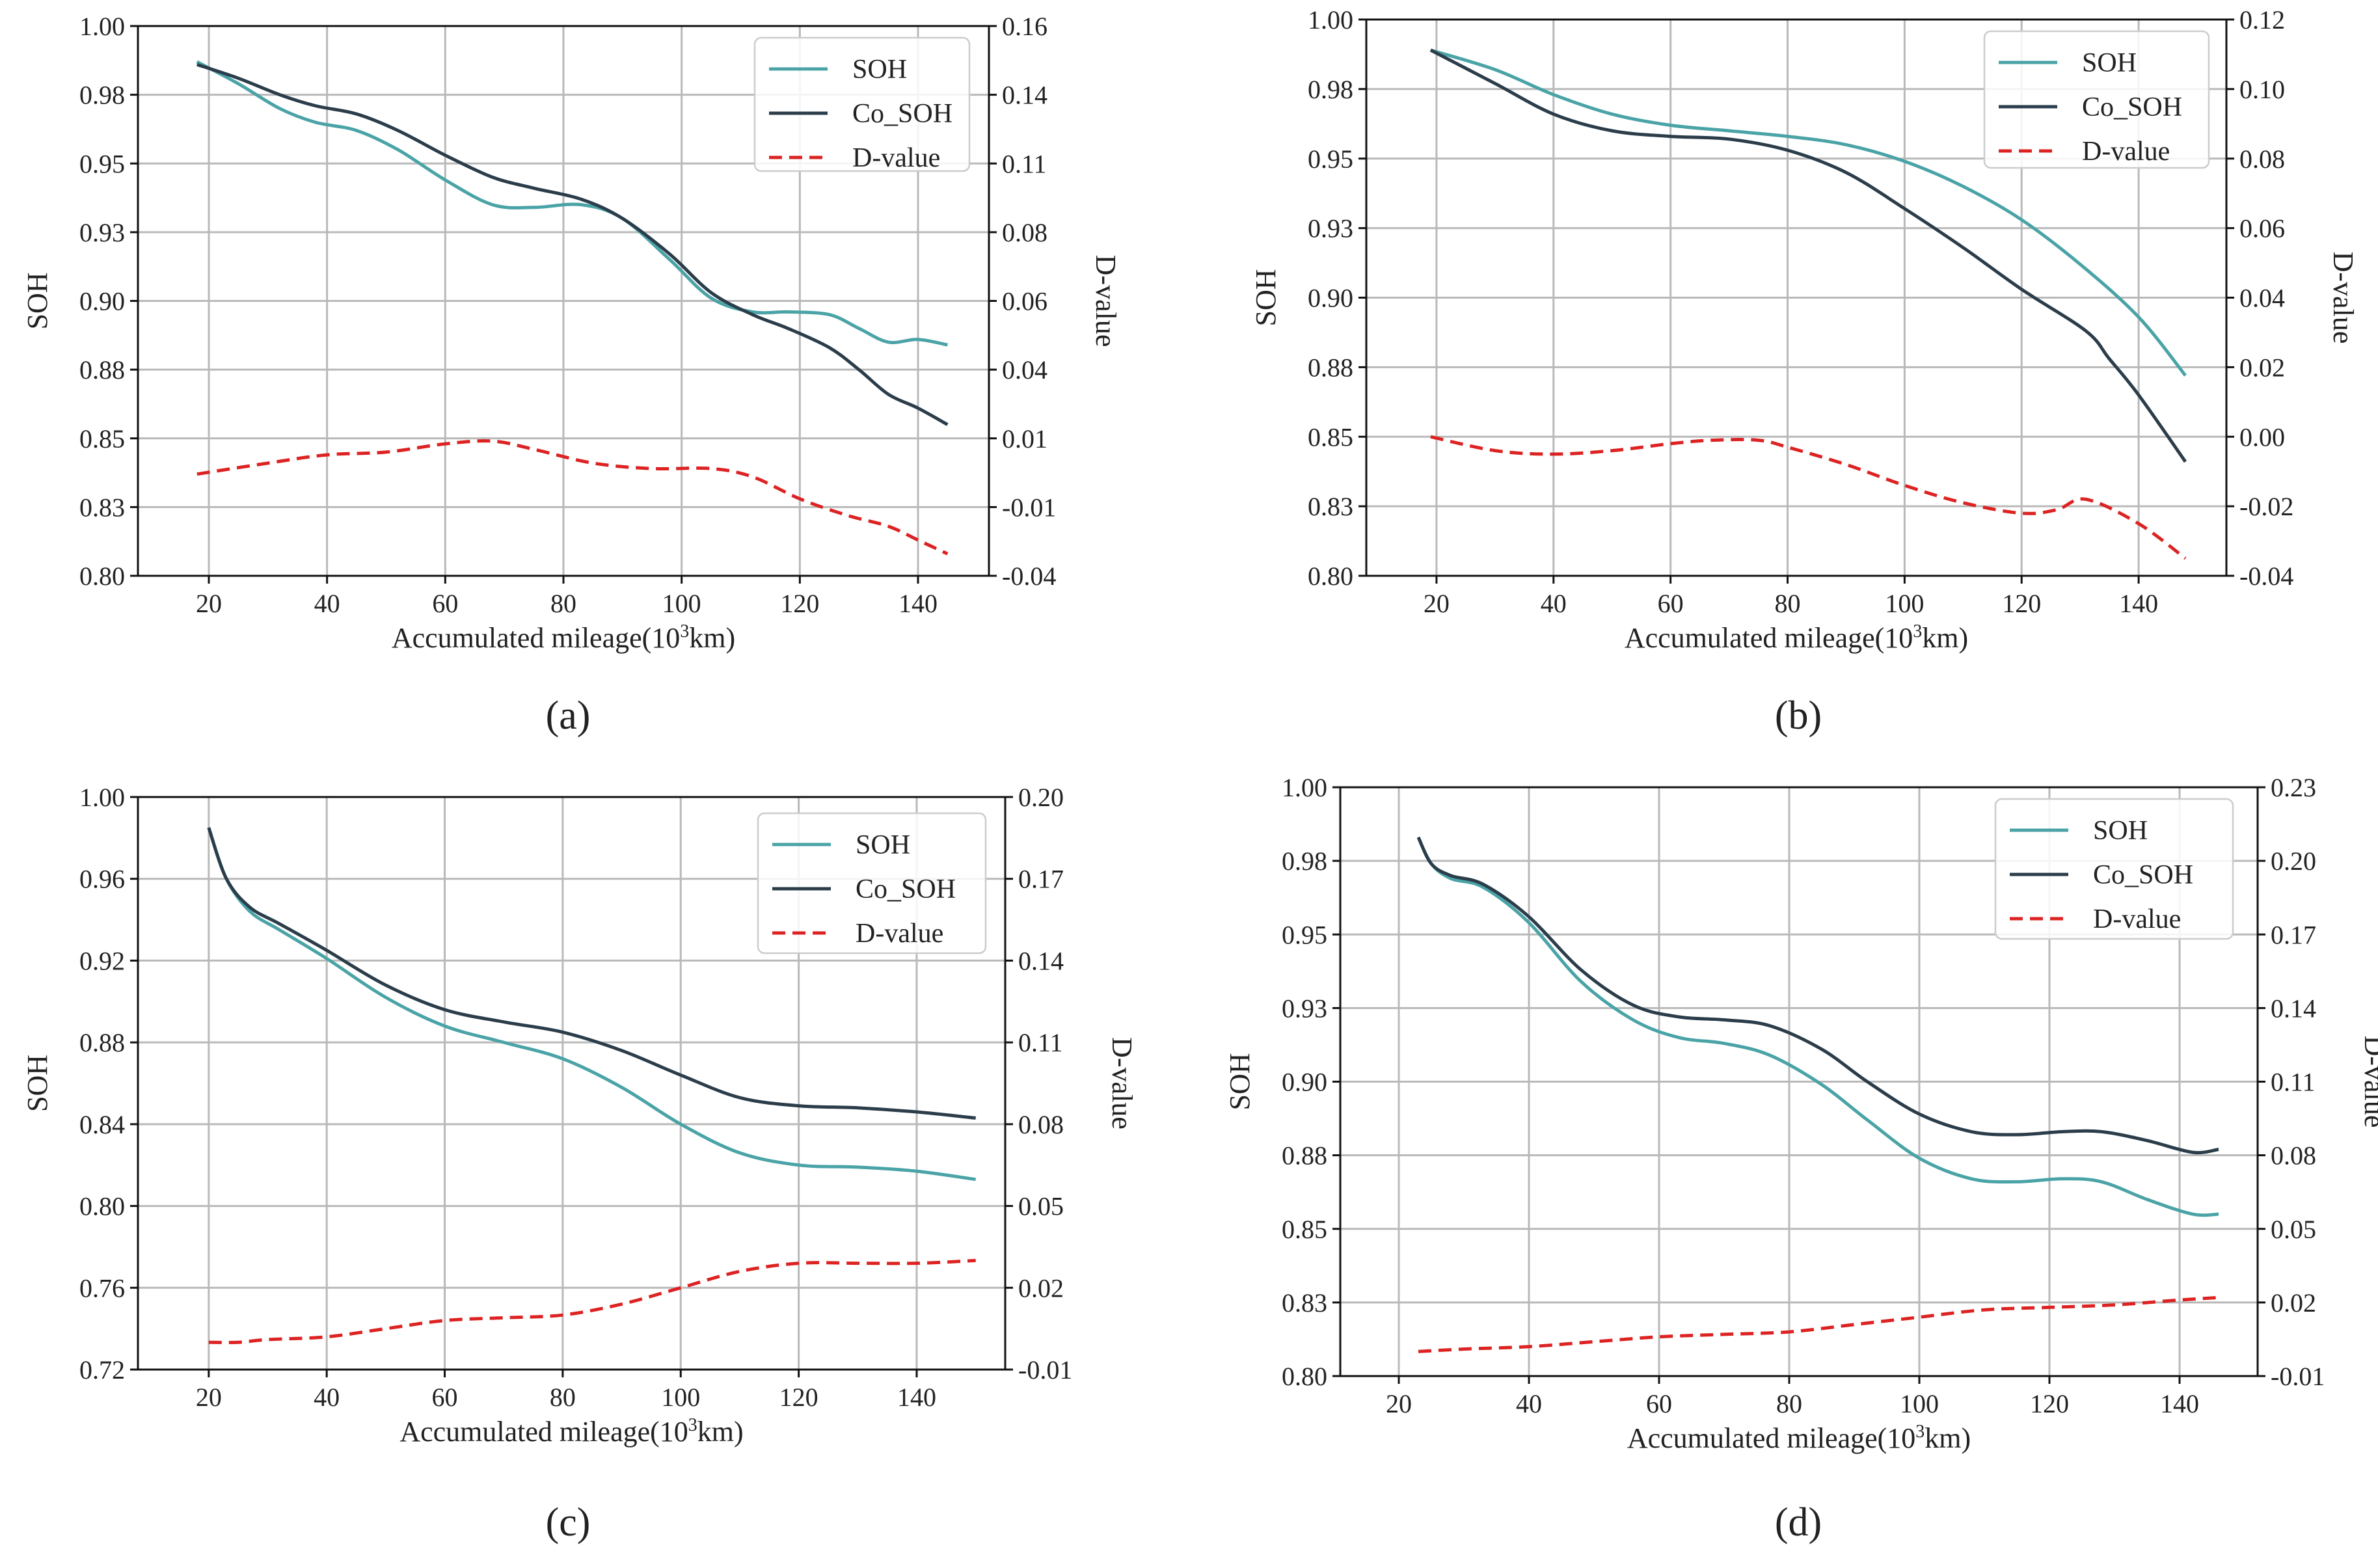 This screenshot has height=1568, width=2378. Describe the element at coordinates (1024, 370) in the screenshot. I see `y2-tick-label: 0.04` at that location.